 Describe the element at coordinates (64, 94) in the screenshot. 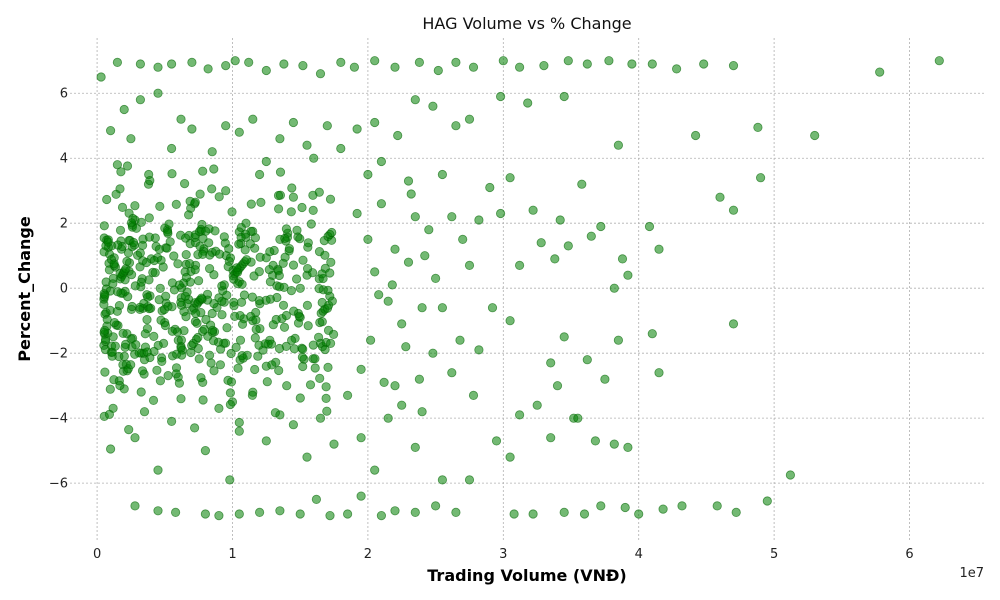

I see `y-tick-label: 6` at that location.